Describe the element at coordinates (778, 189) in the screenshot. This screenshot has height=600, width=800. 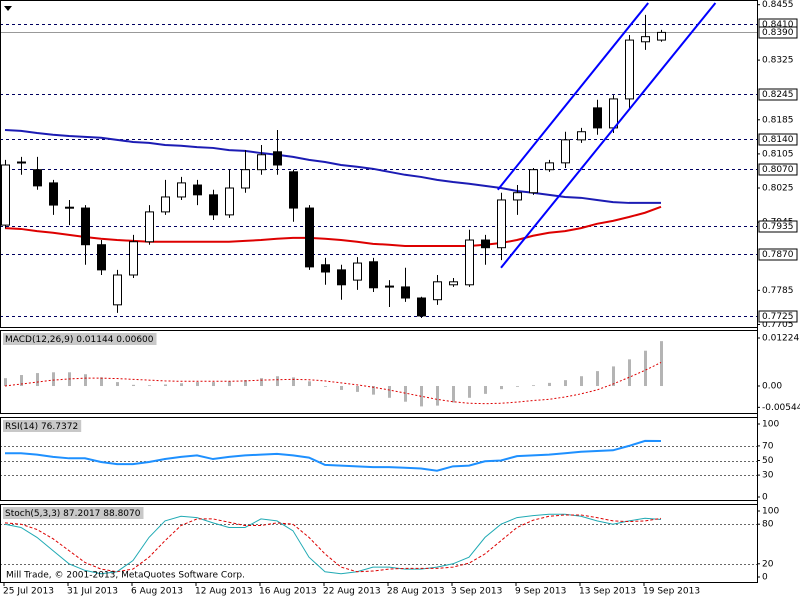
I see `y-tick-label: 0.8025` at that location.